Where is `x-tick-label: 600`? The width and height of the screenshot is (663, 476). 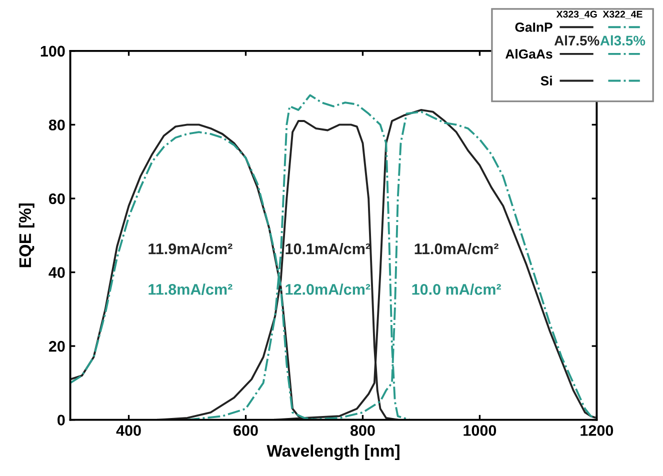
x-tick-label: 600 is located at coordinates (246, 430).